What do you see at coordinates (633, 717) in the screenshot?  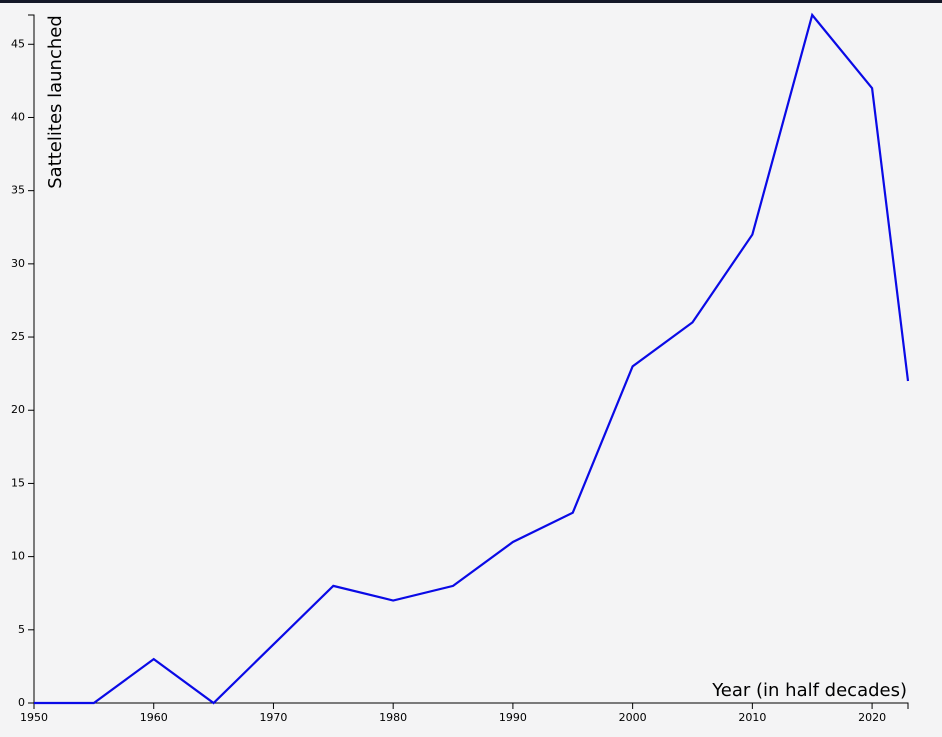 I see `x-tick-label: 2000` at bounding box center [633, 717].